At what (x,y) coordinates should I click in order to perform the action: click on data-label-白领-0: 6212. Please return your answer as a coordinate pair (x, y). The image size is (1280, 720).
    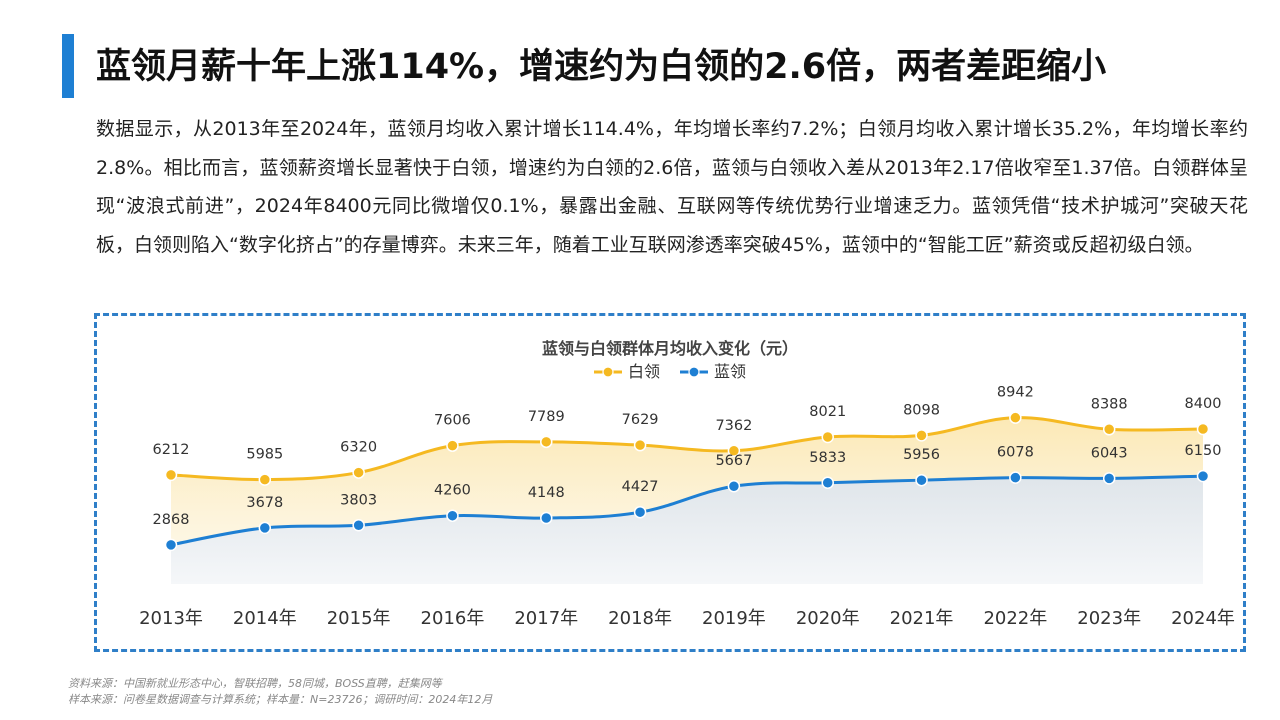
    Looking at the image, I should click on (171, 450).